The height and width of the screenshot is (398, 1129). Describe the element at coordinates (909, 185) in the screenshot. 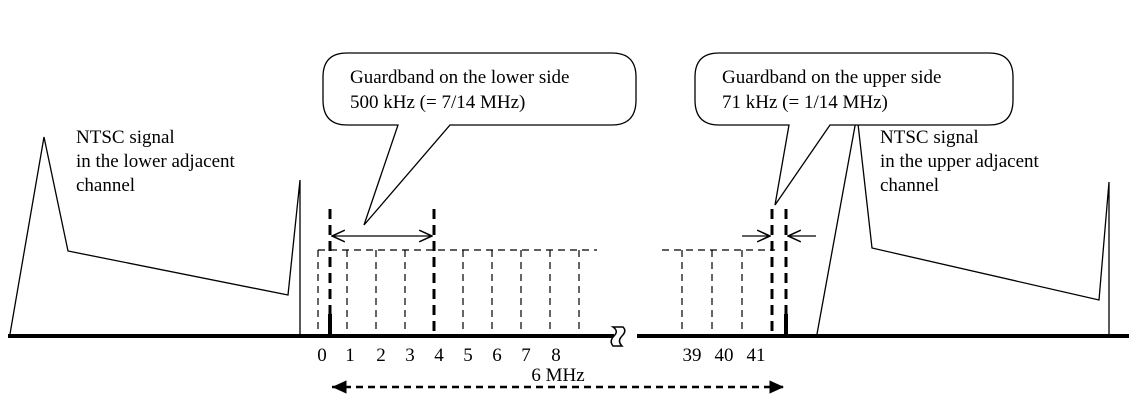

I see `ntsc-upper-label-line3: channel` at that location.